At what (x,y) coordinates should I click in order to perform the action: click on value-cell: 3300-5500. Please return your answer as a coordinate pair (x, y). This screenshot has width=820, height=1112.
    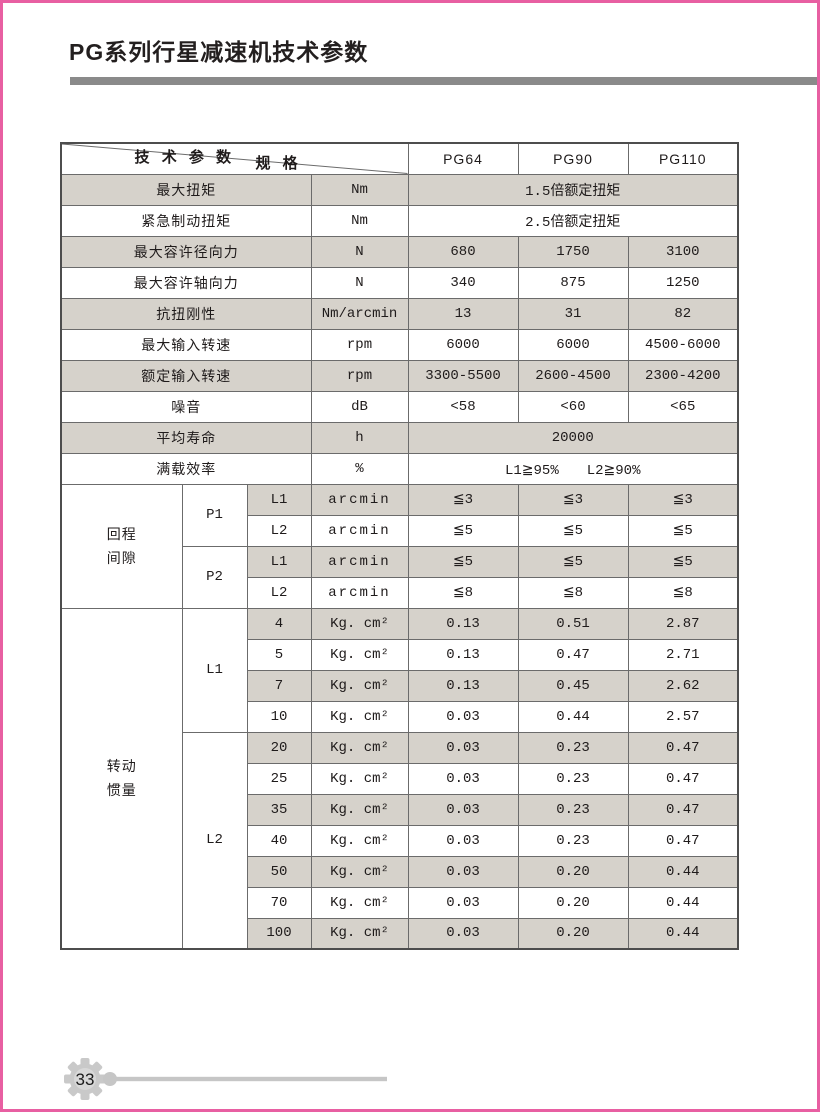
    Looking at the image, I should click on (463, 375).